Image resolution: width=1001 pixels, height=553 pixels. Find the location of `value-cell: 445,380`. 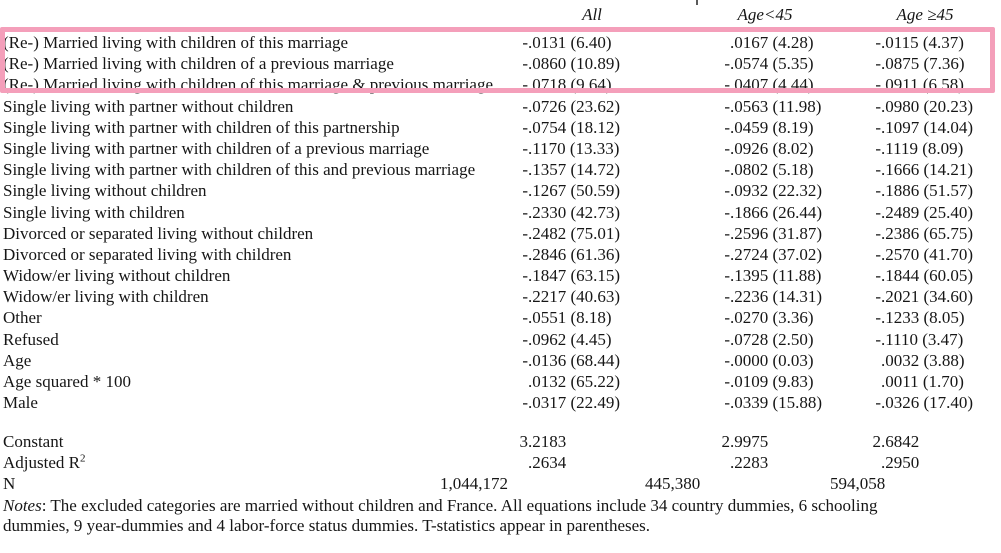

value-cell: 445,380 is located at coordinates (673, 484).